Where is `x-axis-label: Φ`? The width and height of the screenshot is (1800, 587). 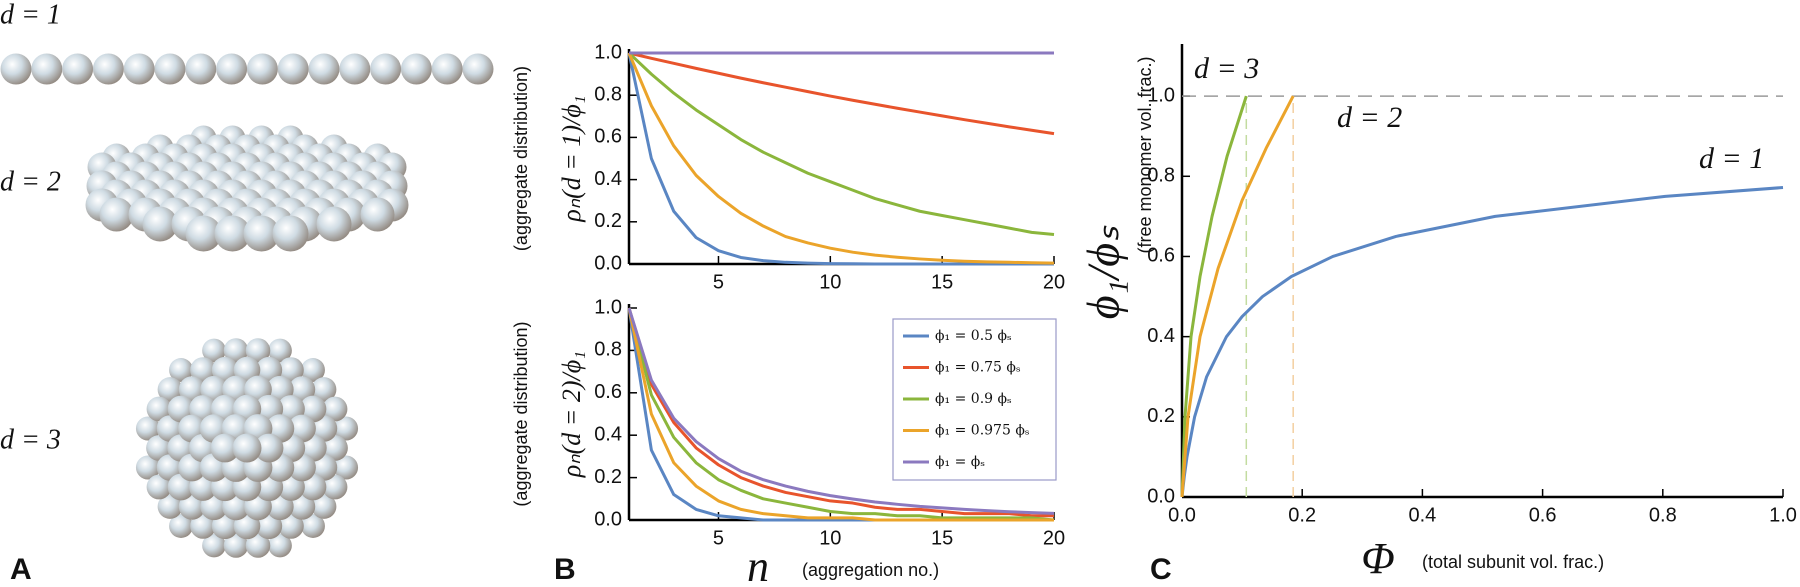
x-axis-label: Φ is located at coordinates (1378, 558).